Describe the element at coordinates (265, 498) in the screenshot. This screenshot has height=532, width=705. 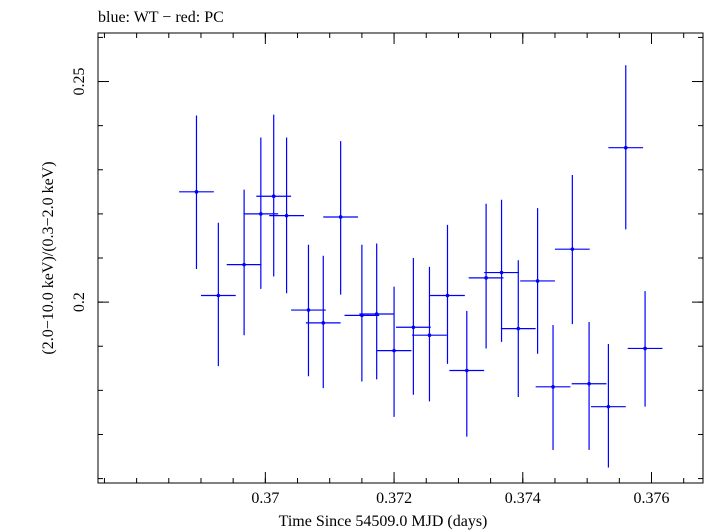
I see `x-tick-label: 0.37` at that location.